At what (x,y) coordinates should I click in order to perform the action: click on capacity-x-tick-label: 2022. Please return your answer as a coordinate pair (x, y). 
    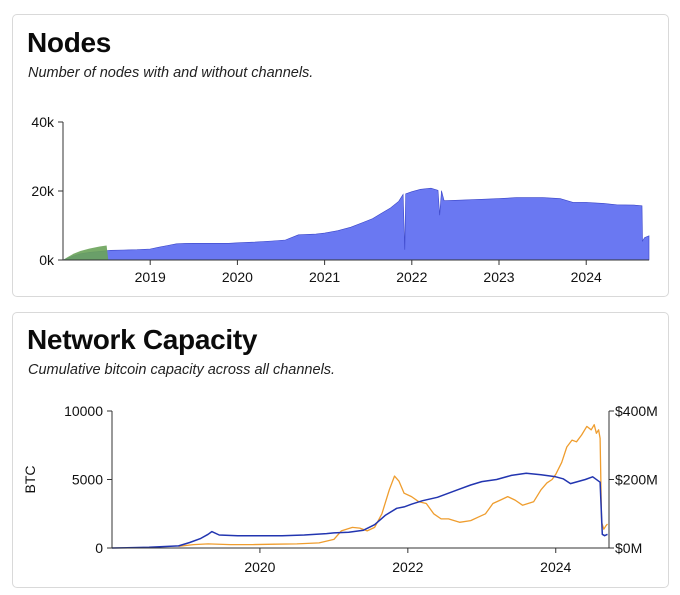
    Looking at the image, I should click on (407, 567).